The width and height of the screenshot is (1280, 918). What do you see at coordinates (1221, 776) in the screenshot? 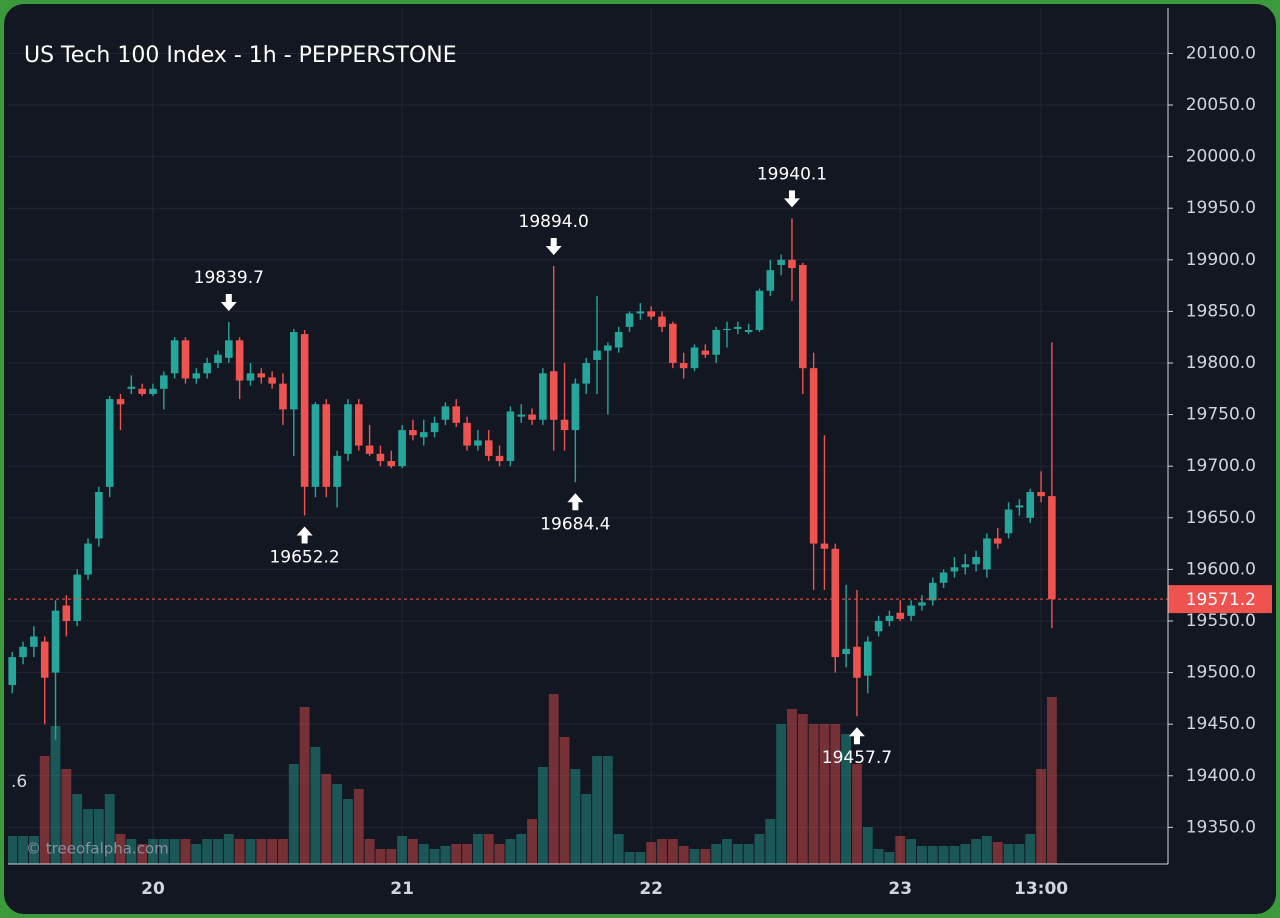
I see `y-tick-label: 19400.0` at bounding box center [1221, 776].